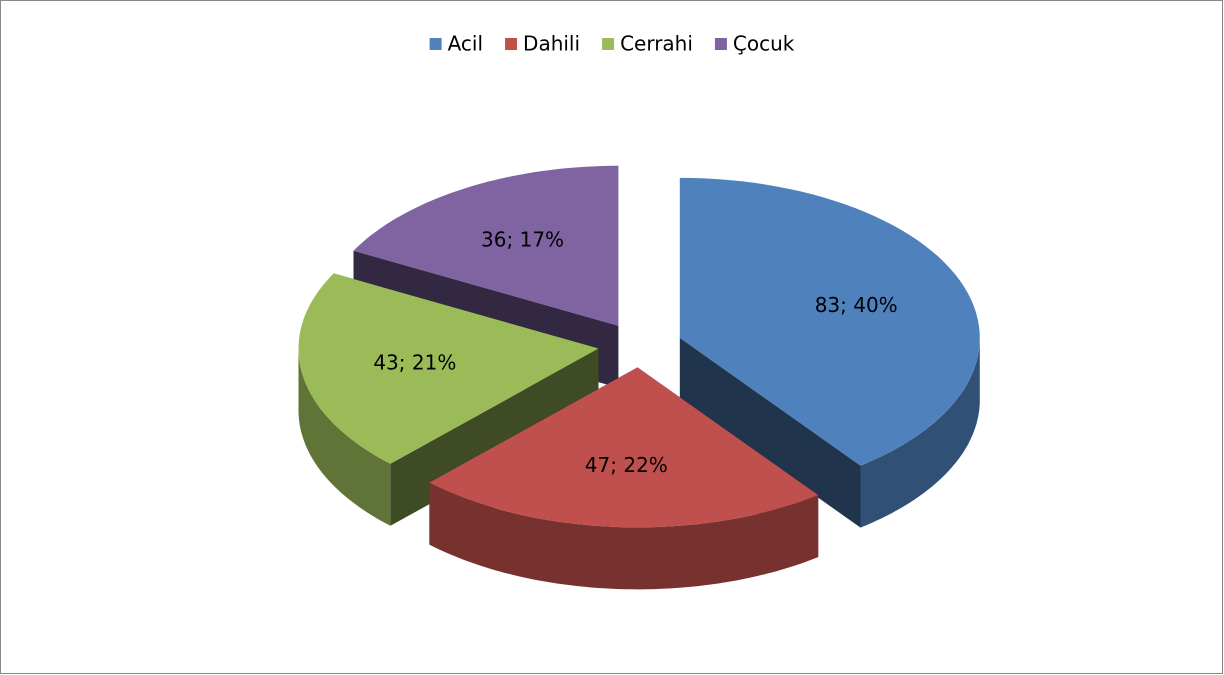 The image size is (1224, 675). What do you see at coordinates (656, 44) in the screenshot?
I see `legend-label: Cerrahi` at bounding box center [656, 44].